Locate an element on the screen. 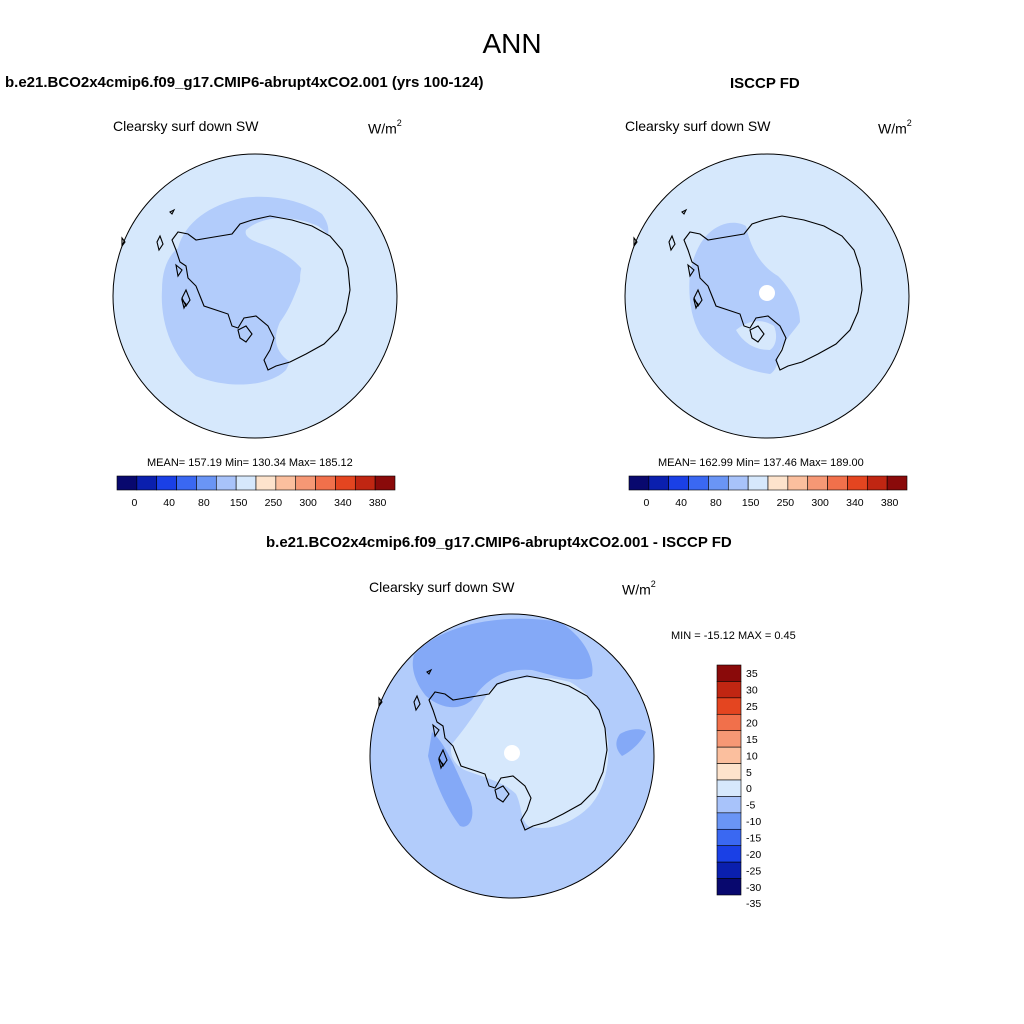 The height and width of the screenshot is (1024, 1024). obs-colorbar-tick-label: 300 is located at coordinates (820, 503).